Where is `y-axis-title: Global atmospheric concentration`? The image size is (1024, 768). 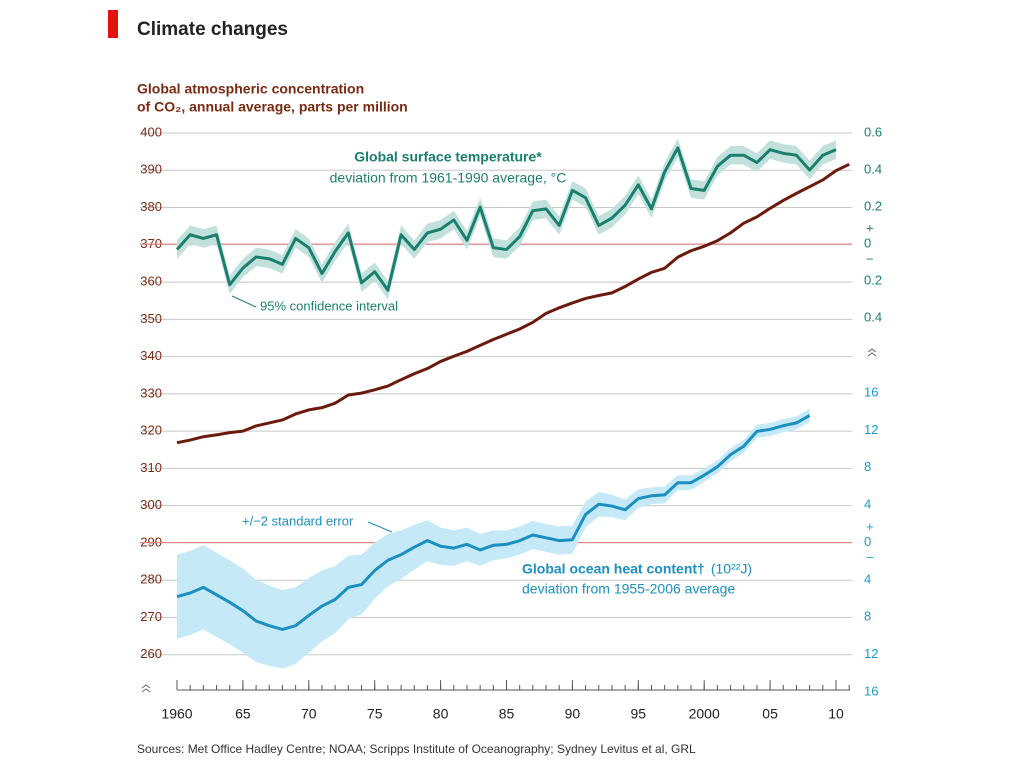 y-axis-title: Global atmospheric concentration is located at coordinates (250, 89).